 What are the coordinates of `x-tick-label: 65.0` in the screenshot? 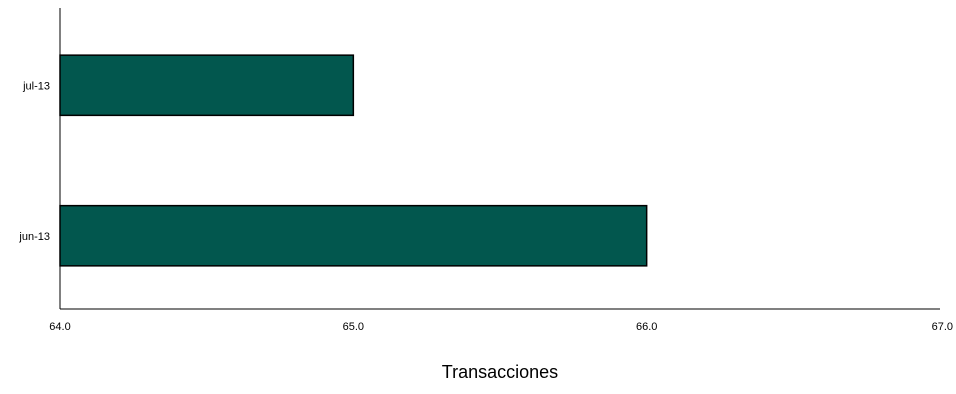 It's located at (353, 327).